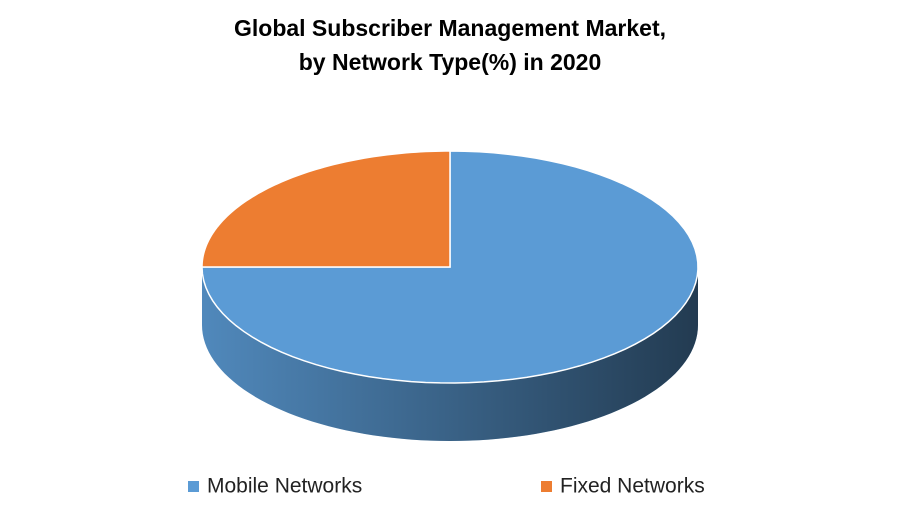 Image resolution: width=900 pixels, height=525 pixels. What do you see at coordinates (632, 486) in the screenshot?
I see `legend-label: Fixed Networks` at bounding box center [632, 486].